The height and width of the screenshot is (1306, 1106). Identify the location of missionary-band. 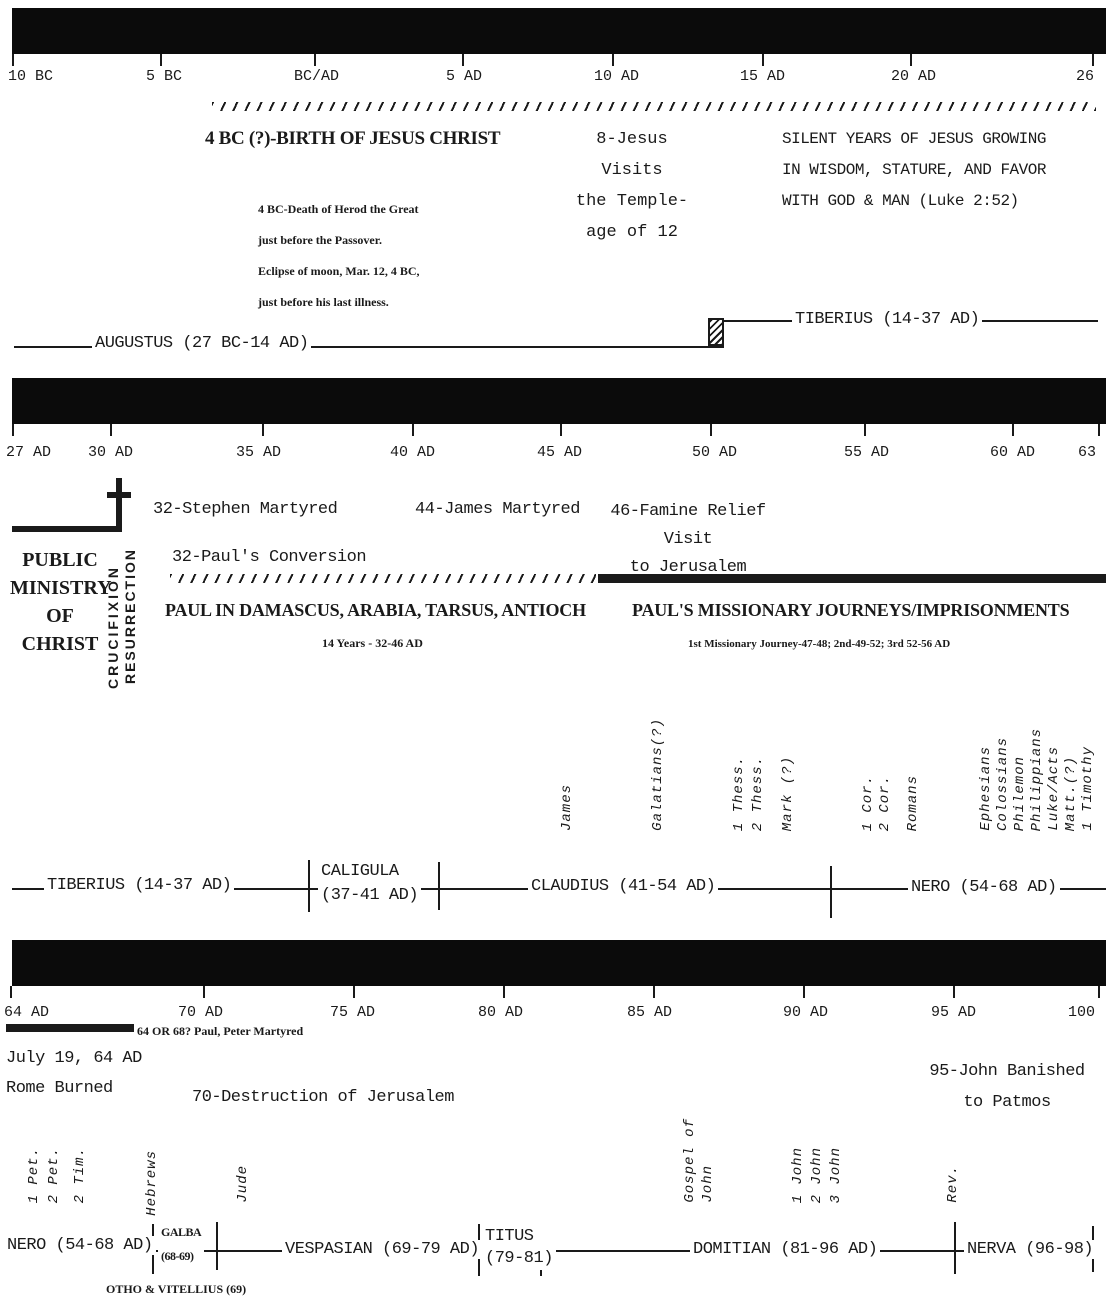
(852, 578).